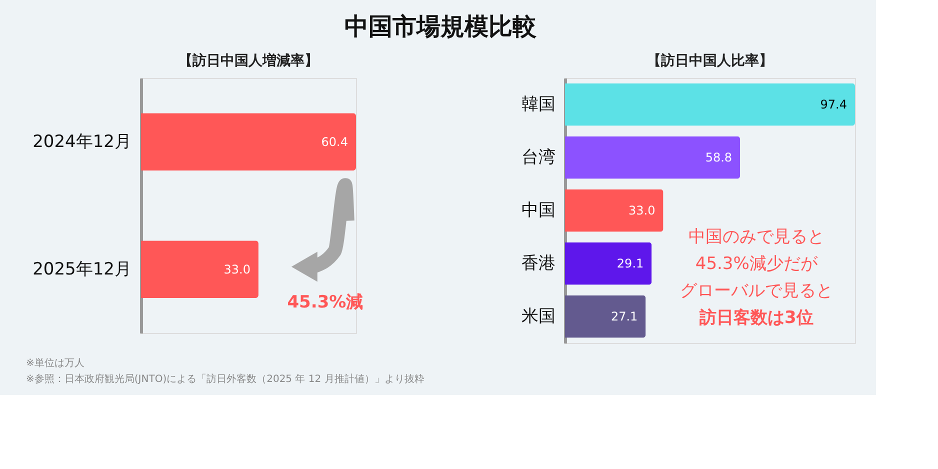 This screenshot has height=469, width=938. Describe the element at coordinates (710, 60) in the screenshot. I see `chart-subtitle: 【訪日中国人比率】` at that location.